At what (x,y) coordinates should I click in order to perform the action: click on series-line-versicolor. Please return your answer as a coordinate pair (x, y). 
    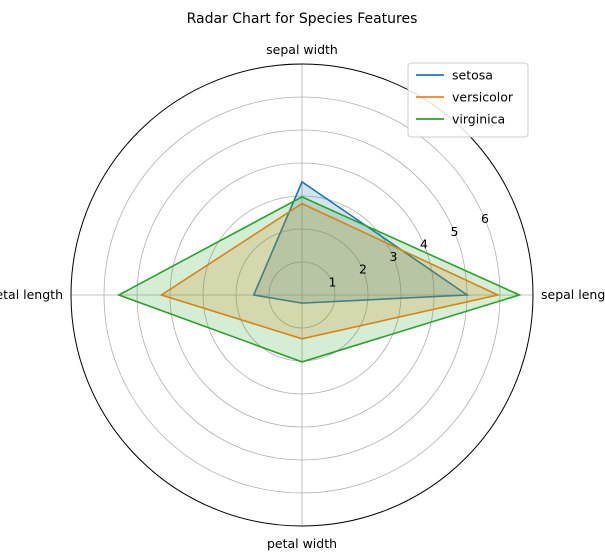
    Looking at the image, I should click on (330, 271).